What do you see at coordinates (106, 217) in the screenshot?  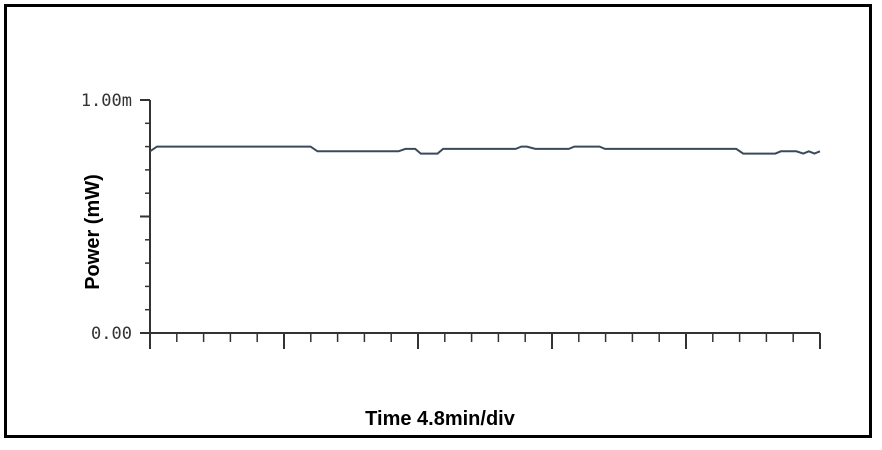 I see `tick-labels: 0.00 1.00m` at bounding box center [106, 217].